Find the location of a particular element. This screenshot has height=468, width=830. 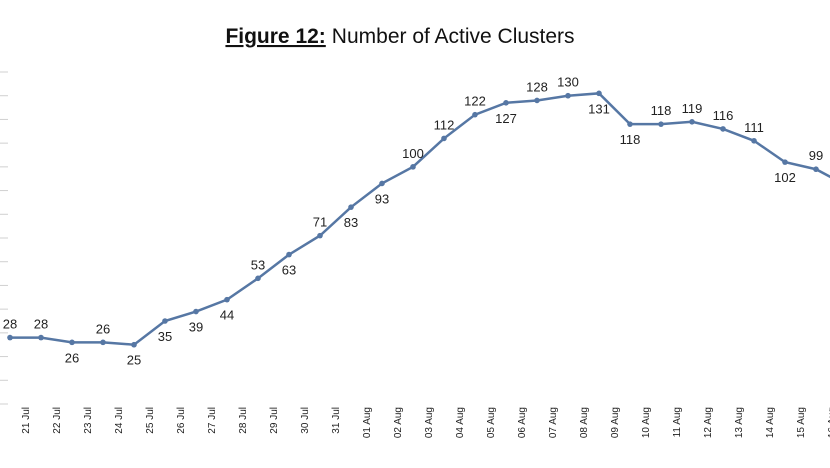

data-label: 119 is located at coordinates (692, 108).